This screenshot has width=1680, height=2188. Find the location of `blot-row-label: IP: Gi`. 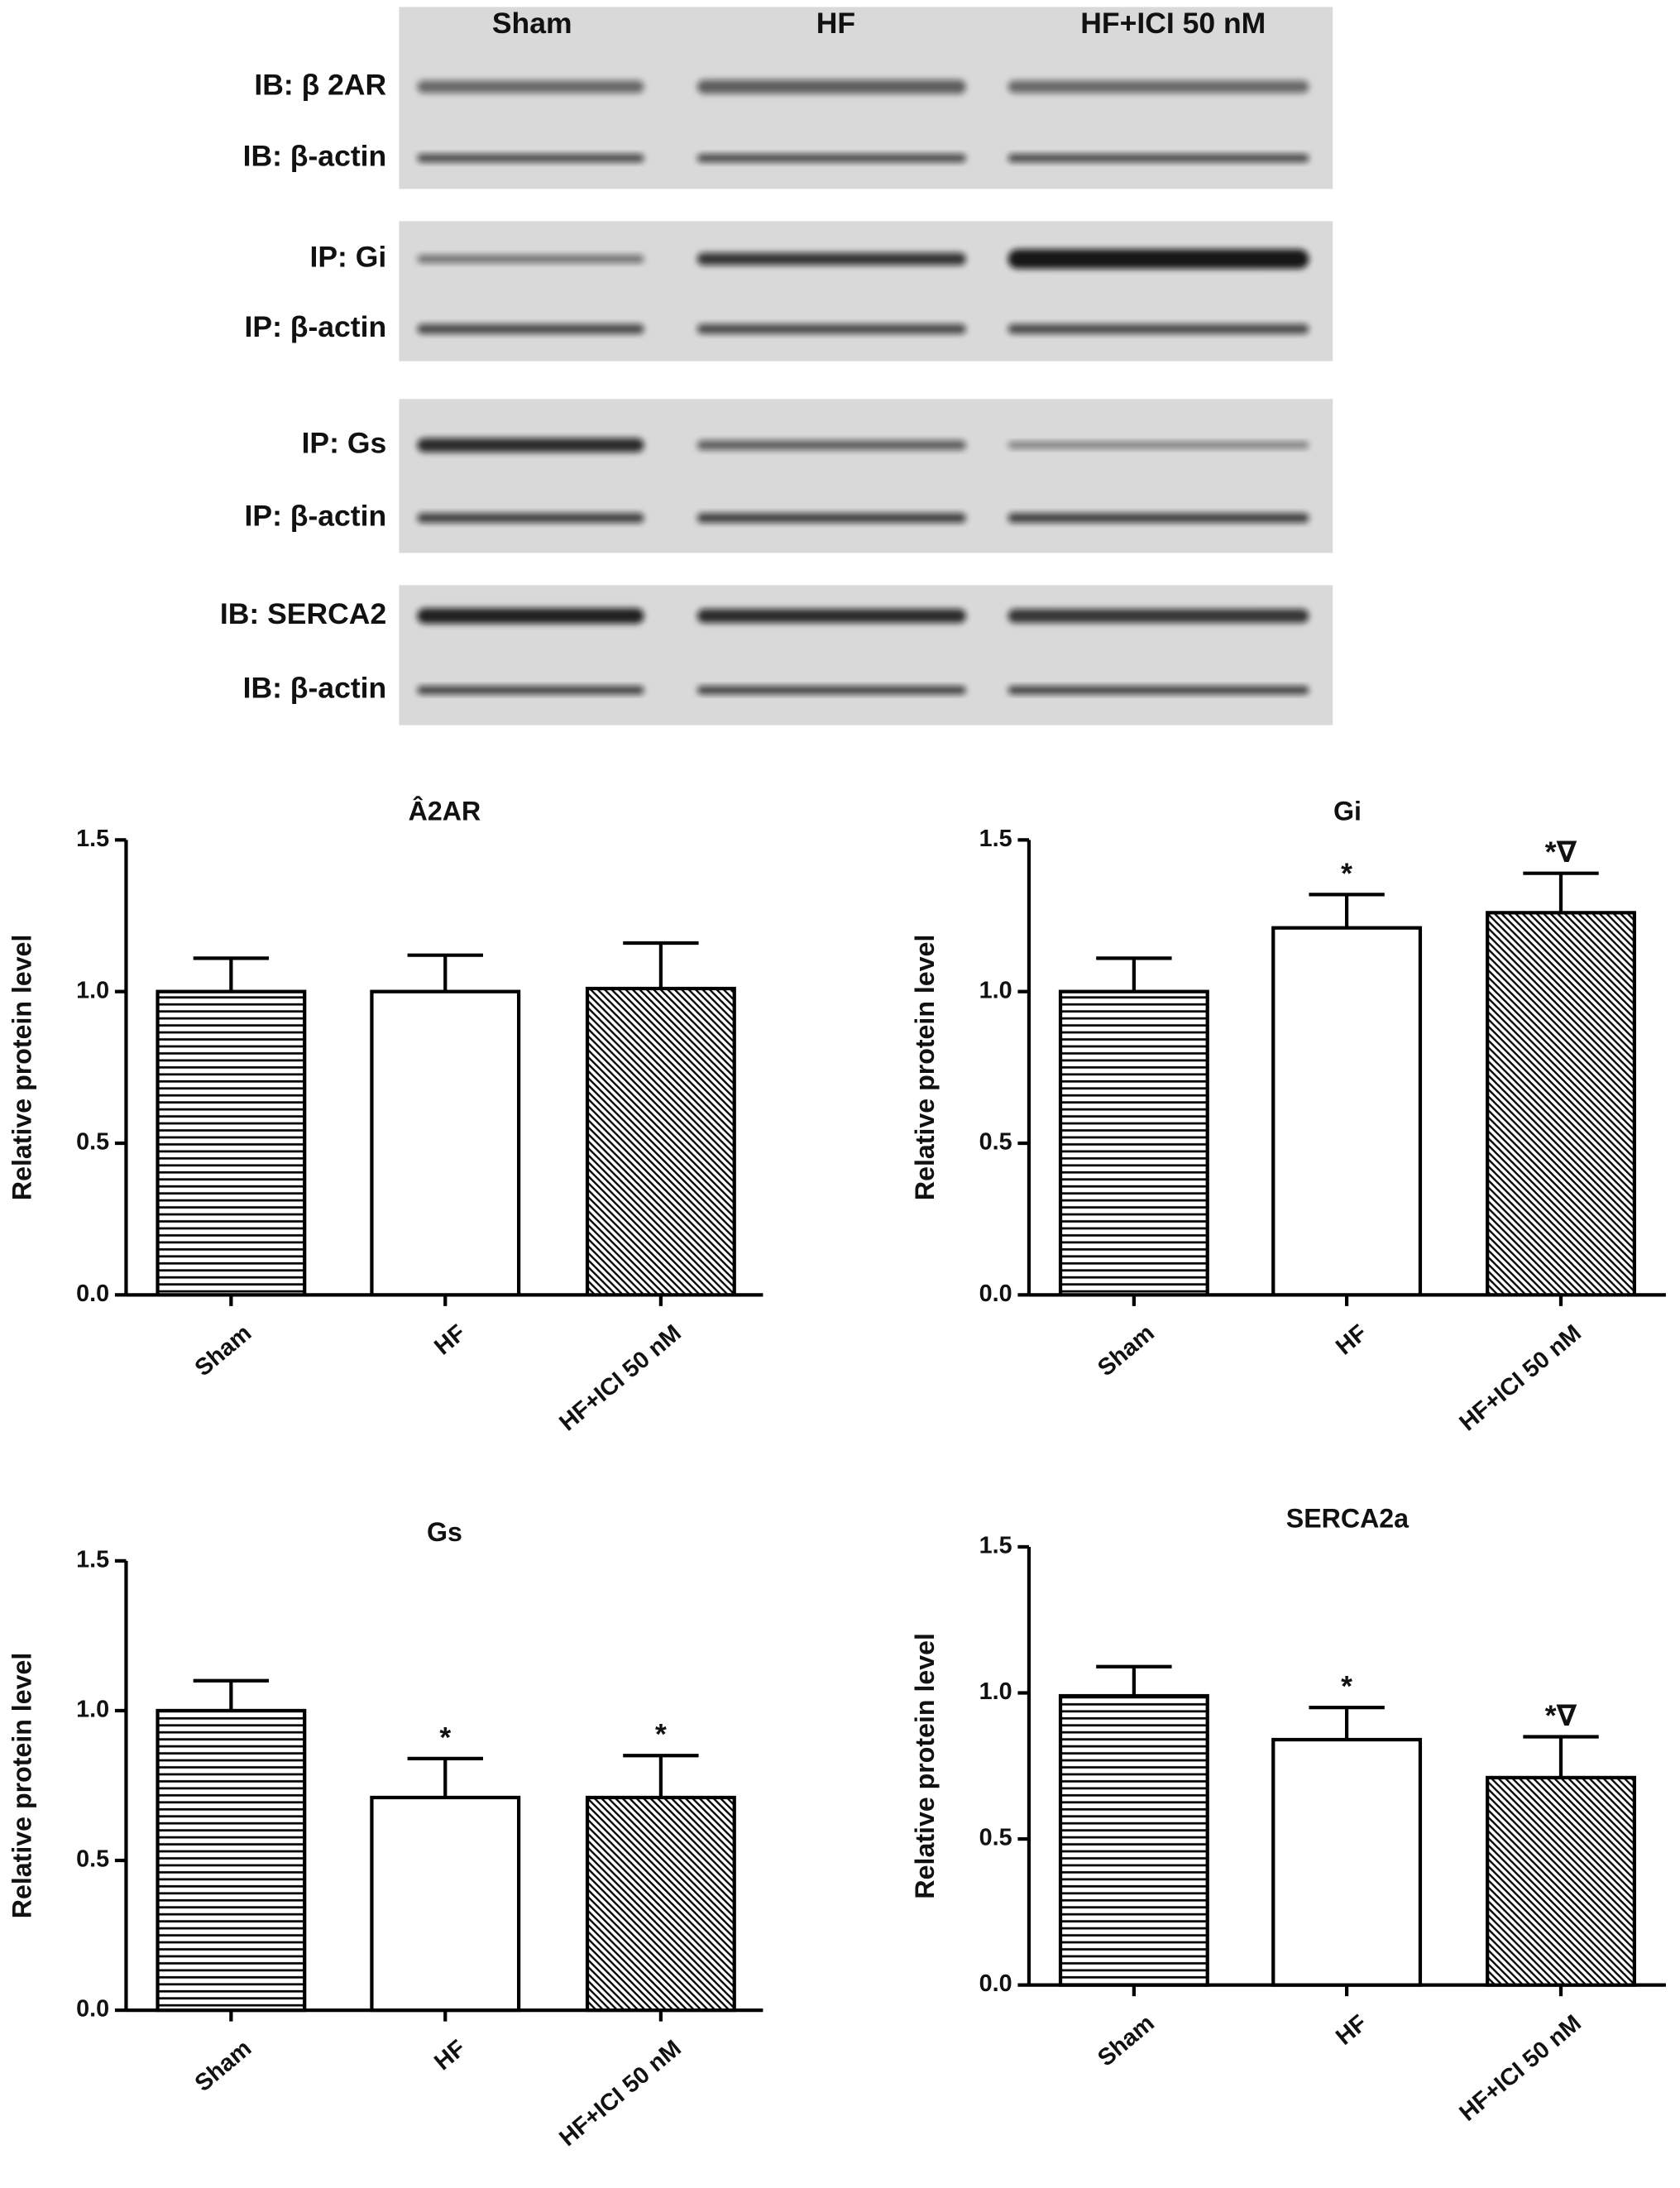

blot-row-label: IP: Gi is located at coordinates (347, 256).